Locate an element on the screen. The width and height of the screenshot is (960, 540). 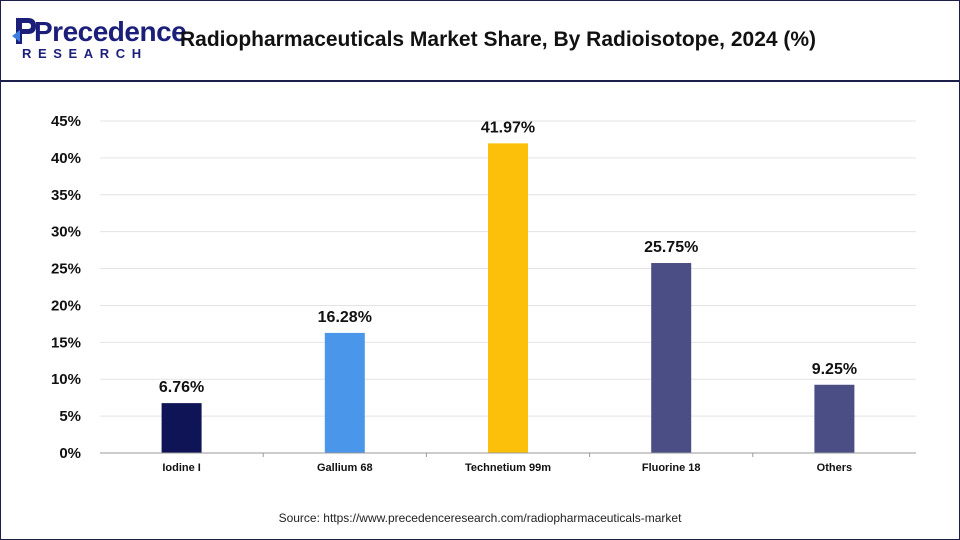
y-tick-label: 20% is located at coordinates (66, 305).